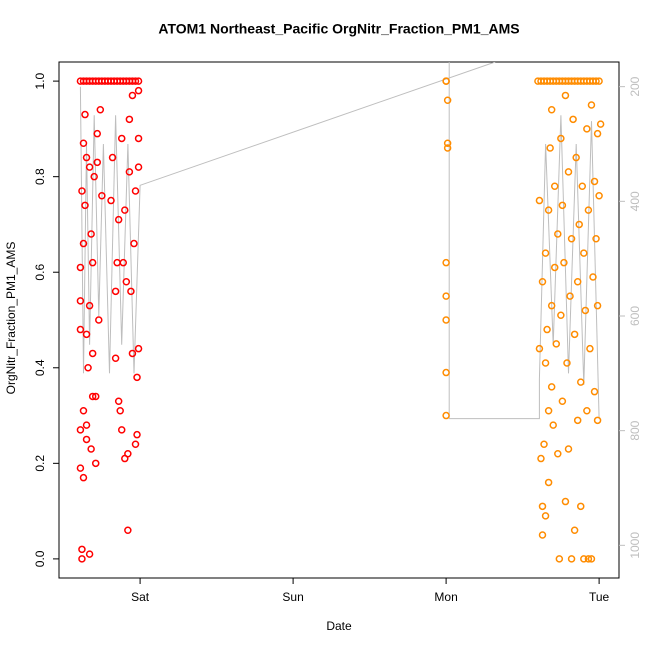 Image resolution: width=650 pixels, height=650 pixels. Describe the element at coordinates (40, 80) in the screenshot. I see `y-tick-label: 1.0` at that location.